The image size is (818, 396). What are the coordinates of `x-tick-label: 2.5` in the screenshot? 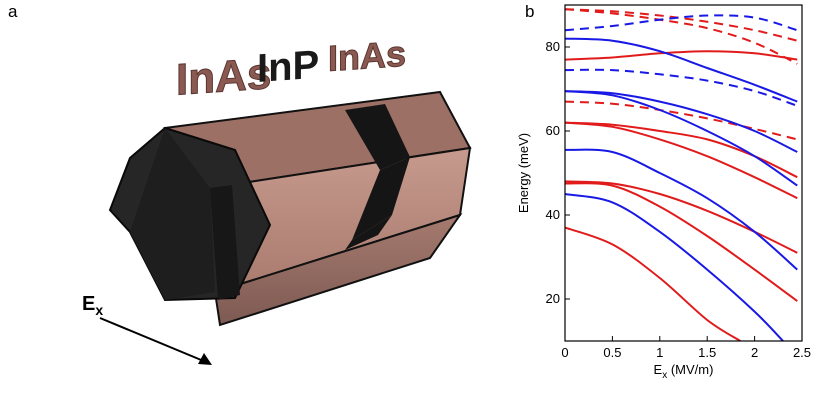 It's located at (802, 352).